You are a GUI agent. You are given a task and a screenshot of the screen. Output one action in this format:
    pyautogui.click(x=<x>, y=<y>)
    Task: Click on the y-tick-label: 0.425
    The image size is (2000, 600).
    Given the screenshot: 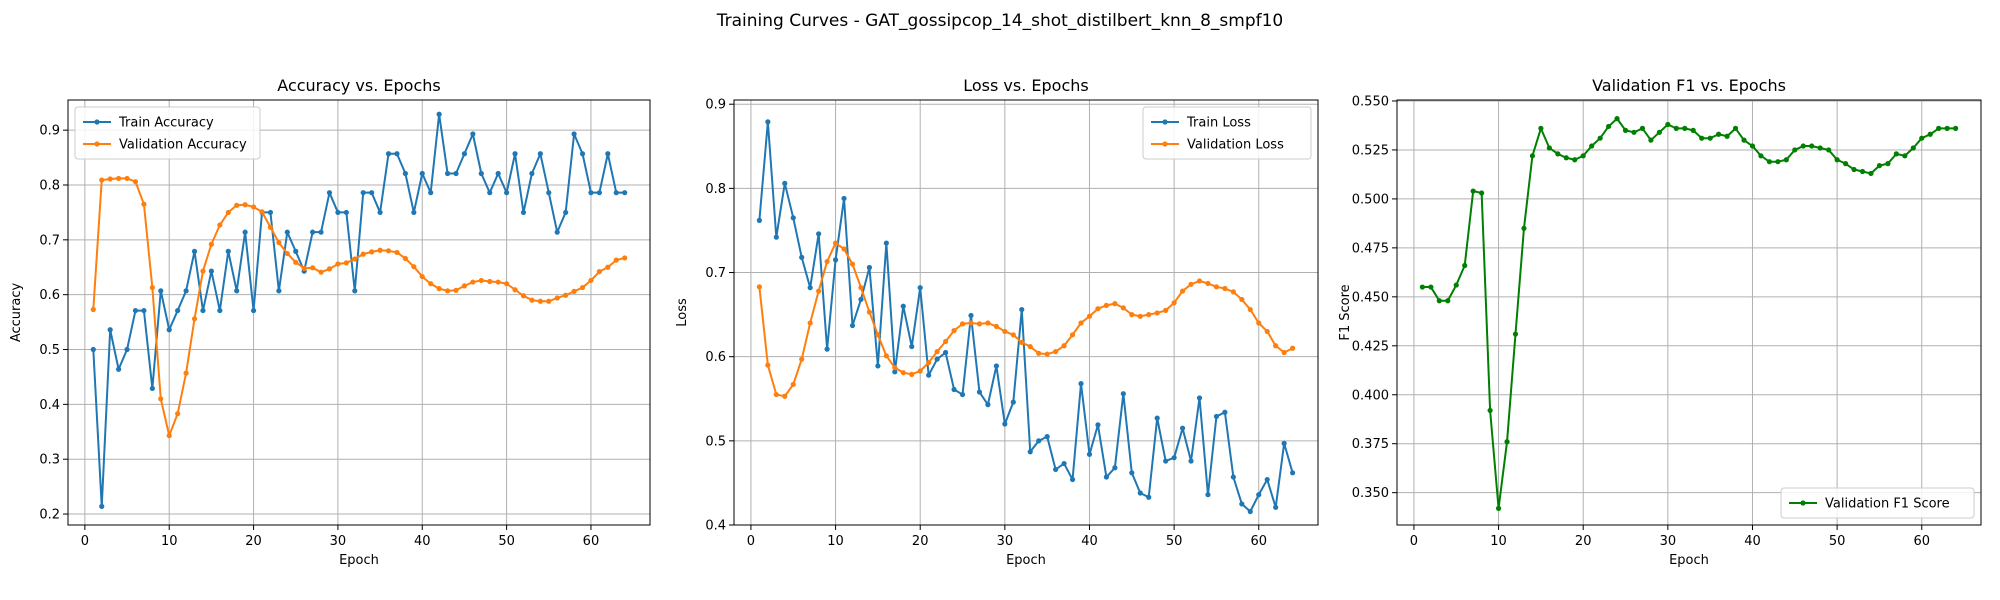 What is the action you would take?
    pyautogui.click(x=1370, y=346)
    